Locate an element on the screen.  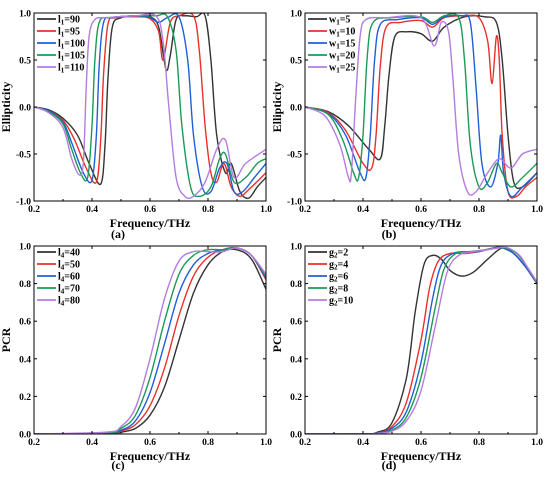
legend-label: l1=95 is located at coordinates (69, 33).